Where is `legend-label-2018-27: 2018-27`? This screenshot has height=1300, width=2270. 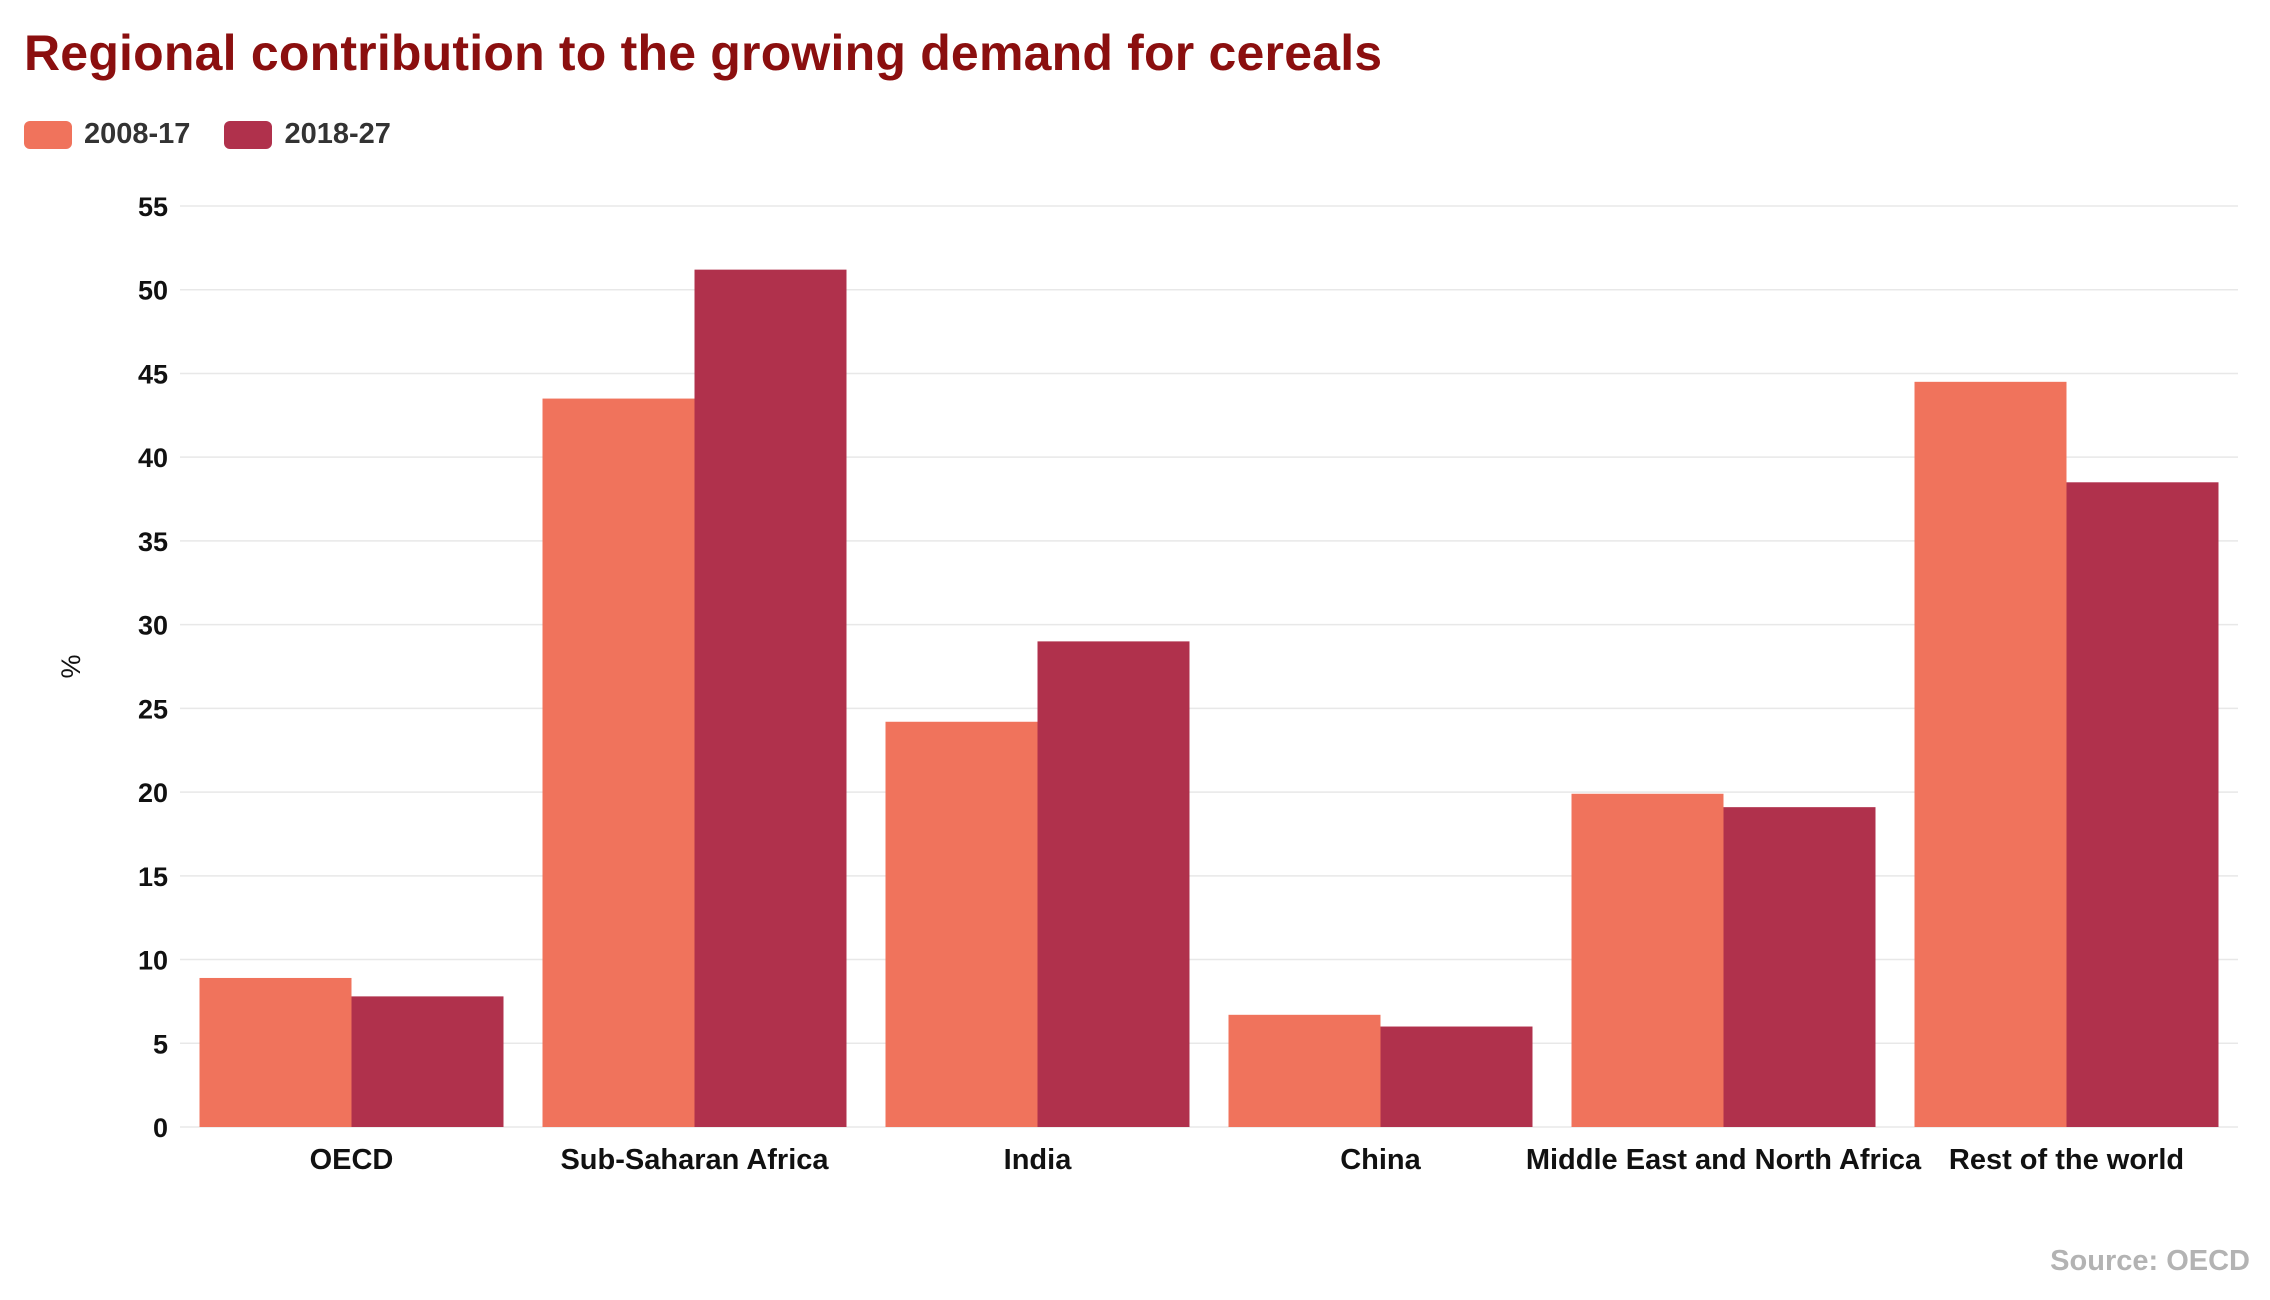
legend-label-2018-27: 2018-27 is located at coordinates (337, 134).